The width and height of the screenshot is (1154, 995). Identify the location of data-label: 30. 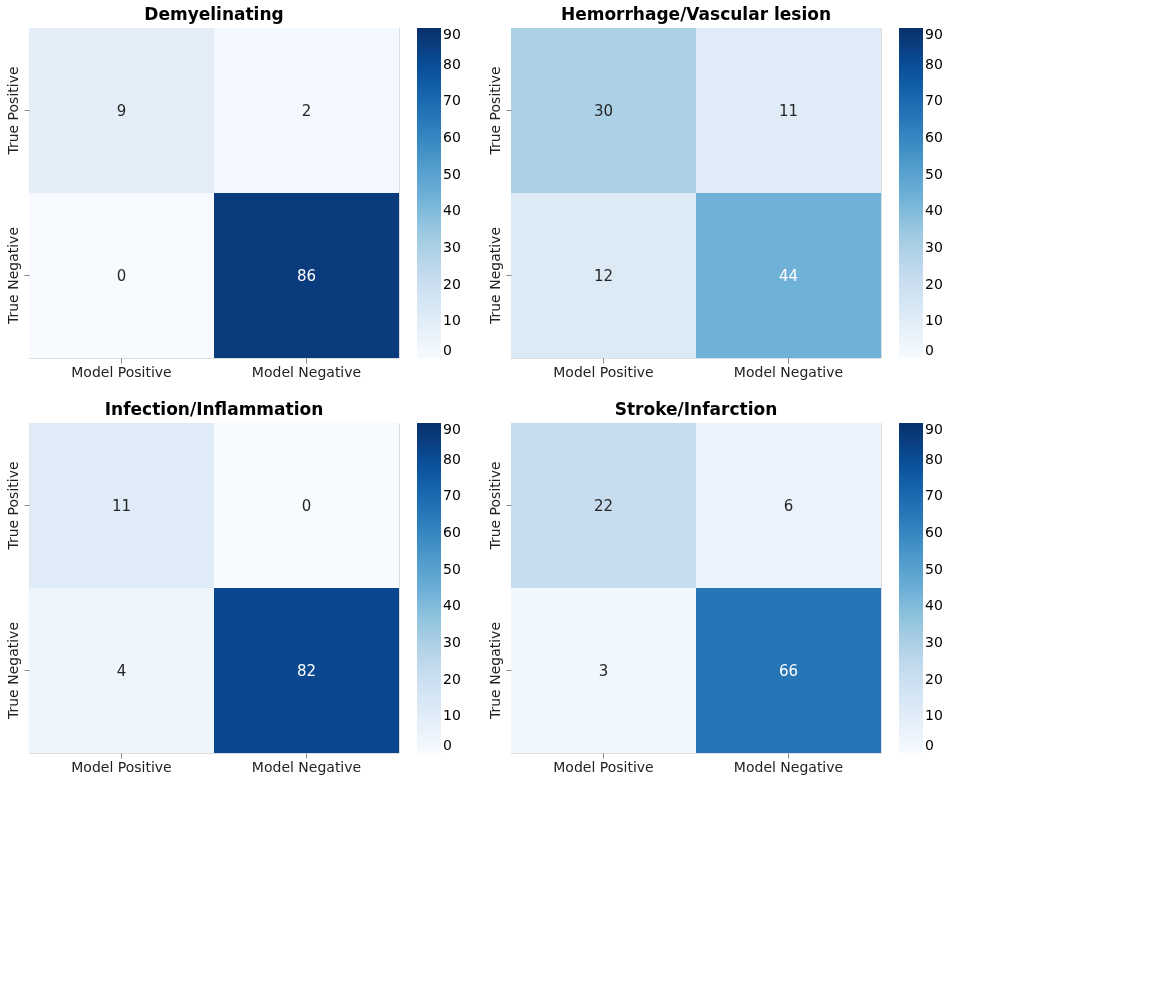
(603, 110).